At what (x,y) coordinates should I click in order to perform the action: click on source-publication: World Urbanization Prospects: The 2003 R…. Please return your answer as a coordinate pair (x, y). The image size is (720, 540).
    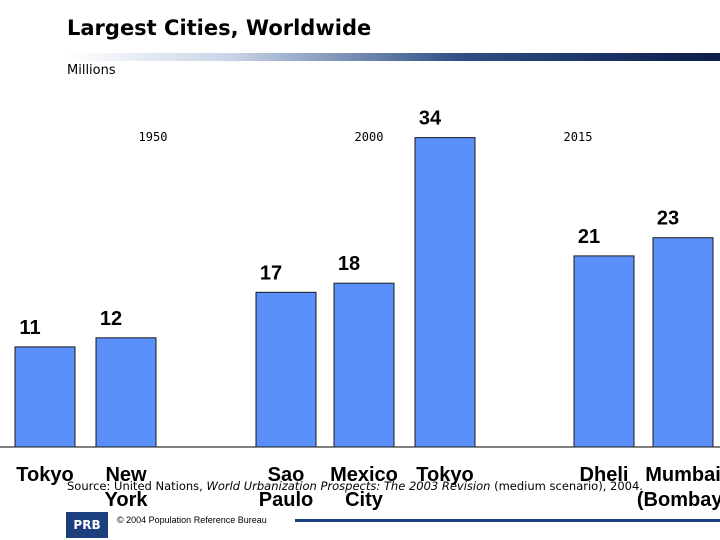
    Looking at the image, I should click on (348, 486).